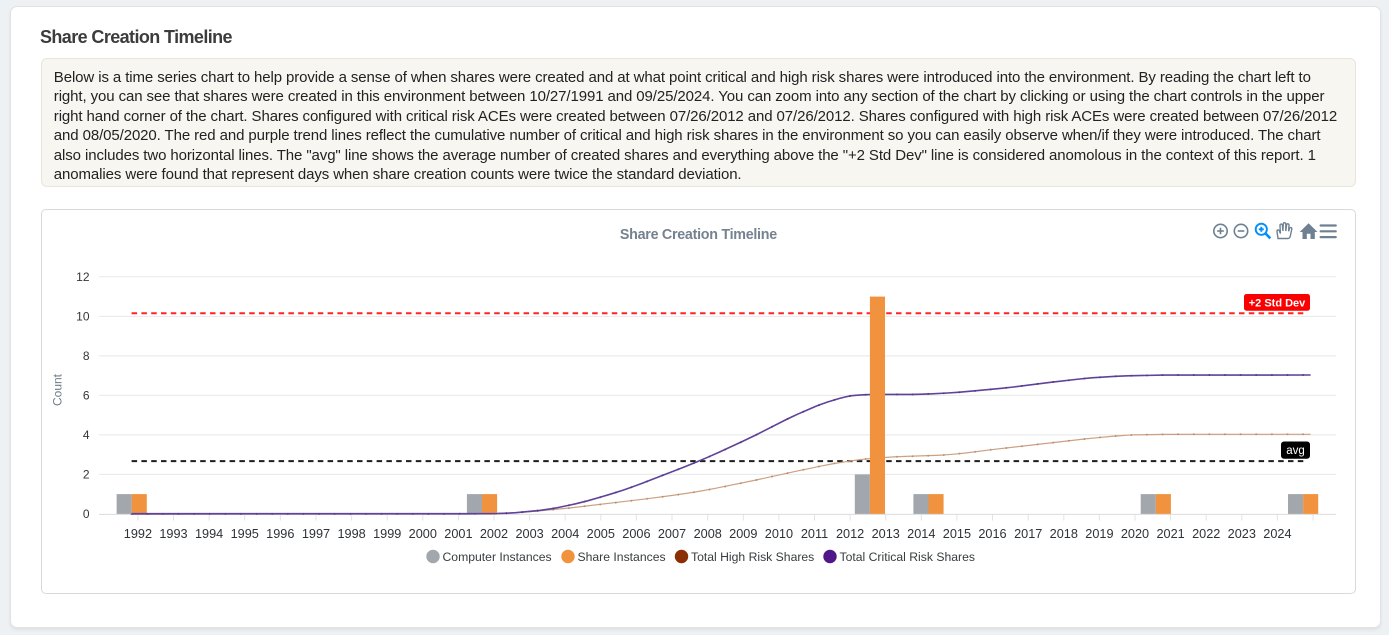 Image resolution: width=1389 pixels, height=635 pixels. What do you see at coordinates (921, 534) in the screenshot?
I see `svg-text: 2014` at bounding box center [921, 534].